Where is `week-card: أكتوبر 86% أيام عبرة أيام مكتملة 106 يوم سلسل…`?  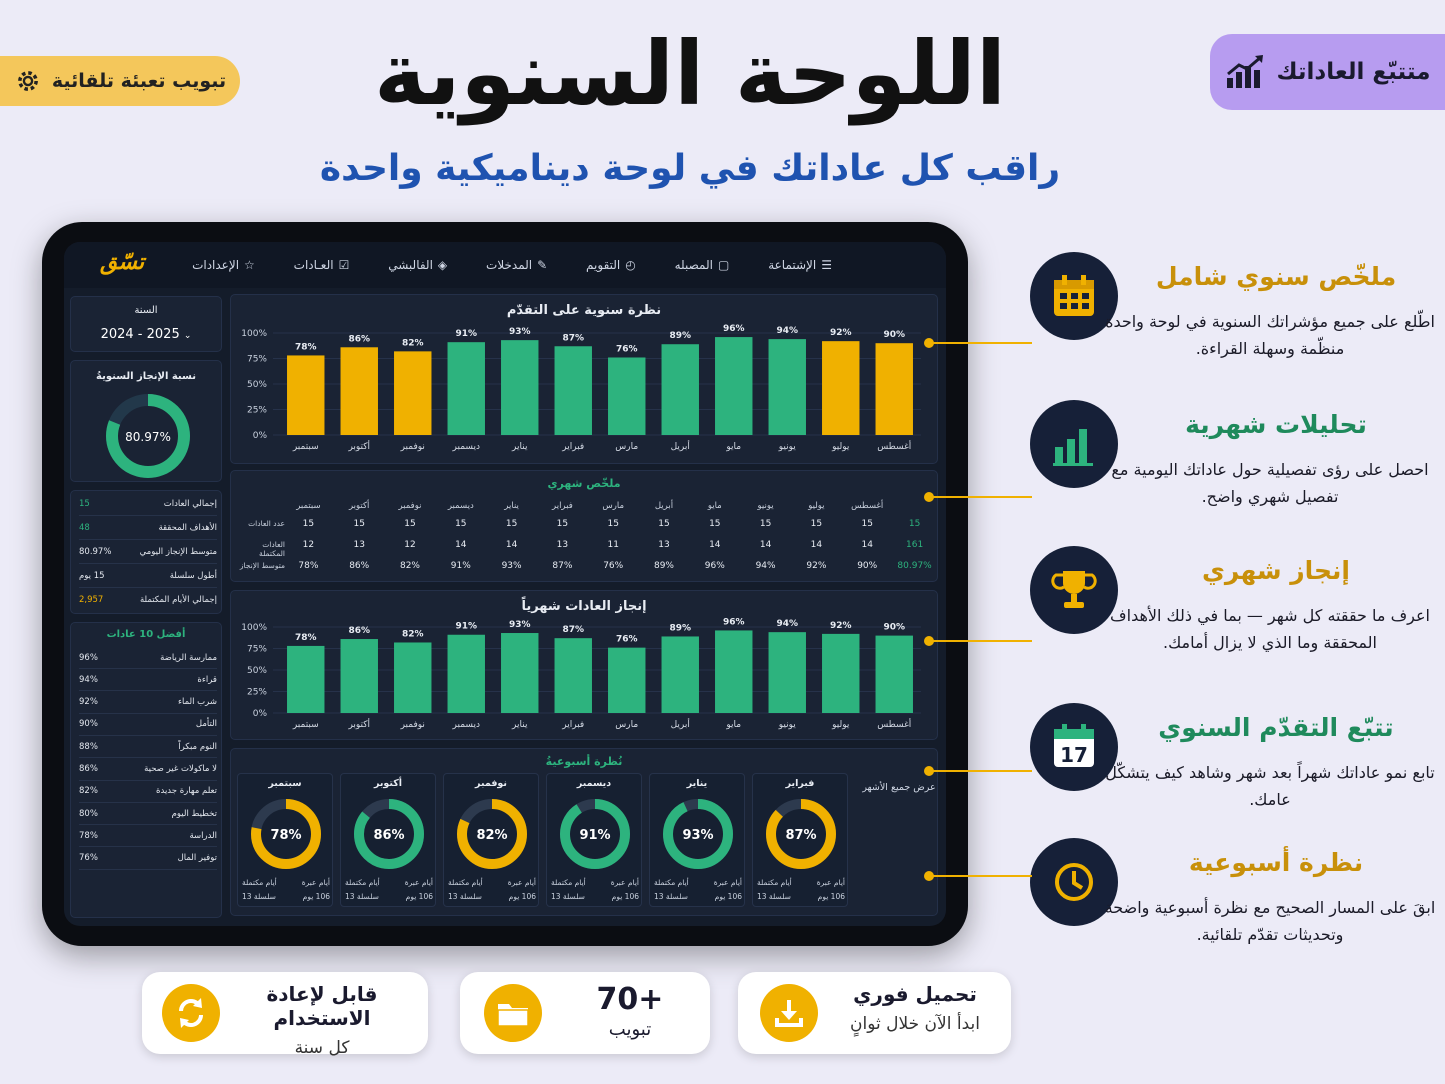 week-card: أكتوبر 86% أيام عبرة أيام مكتملة 106 يوم سلسل… is located at coordinates (388, 840).